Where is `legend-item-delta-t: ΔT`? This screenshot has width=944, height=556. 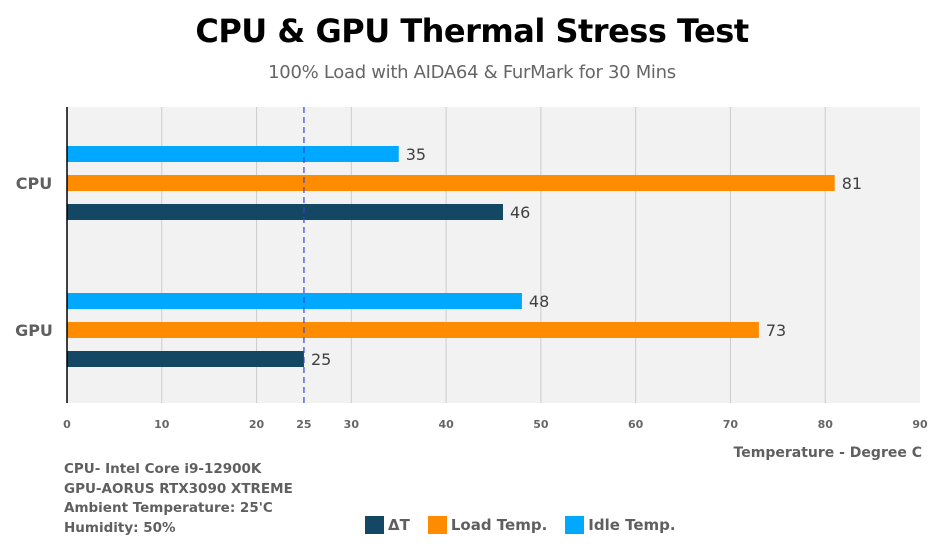
legend-item-delta-t: ΔT is located at coordinates (387, 525).